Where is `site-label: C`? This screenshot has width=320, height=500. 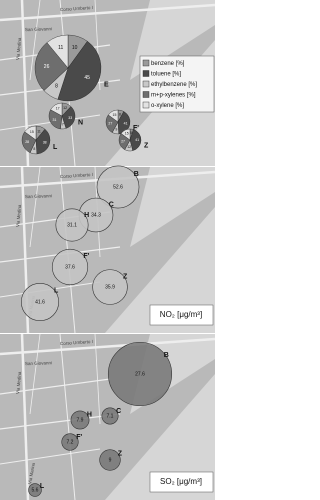
site-label: C is located at coordinates (111, 205).